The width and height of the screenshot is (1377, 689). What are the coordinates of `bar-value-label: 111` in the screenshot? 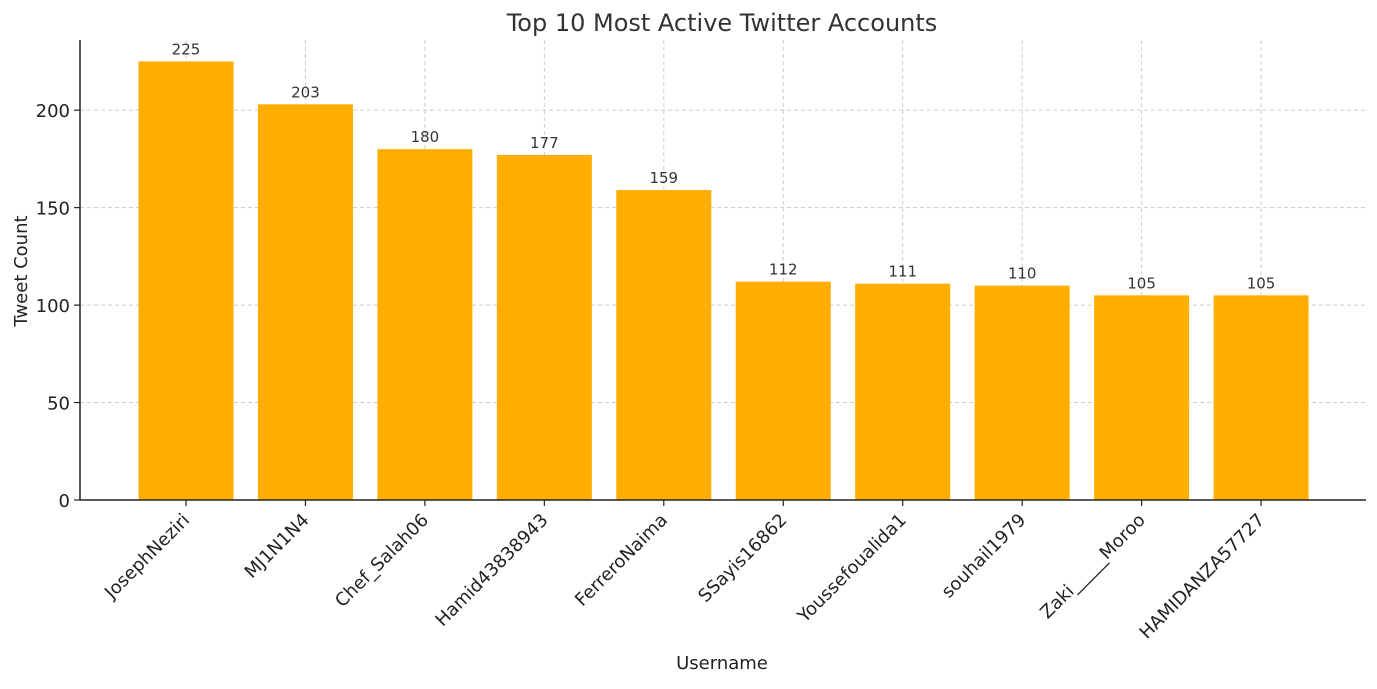 It's located at (902, 272).